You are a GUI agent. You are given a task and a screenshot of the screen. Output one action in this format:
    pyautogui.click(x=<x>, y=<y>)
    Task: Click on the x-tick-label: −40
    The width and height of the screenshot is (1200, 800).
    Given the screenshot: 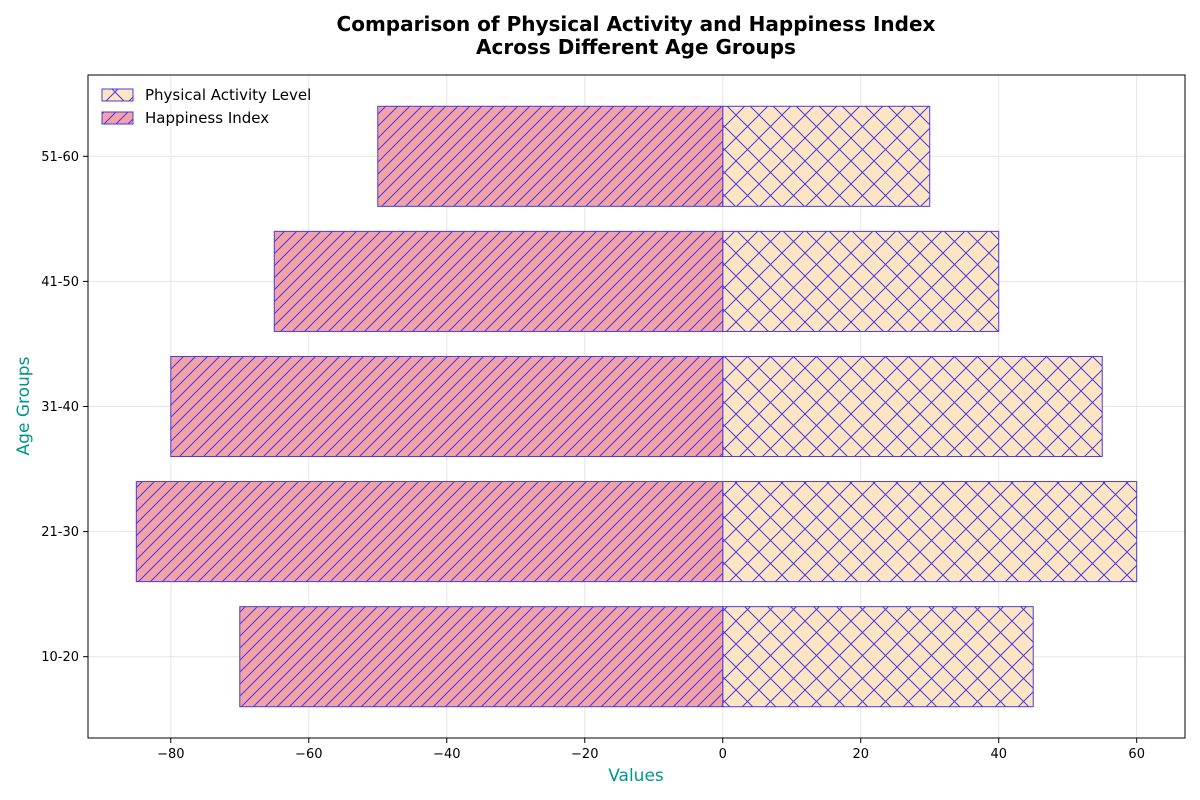 What is the action you would take?
    pyautogui.click(x=446, y=754)
    